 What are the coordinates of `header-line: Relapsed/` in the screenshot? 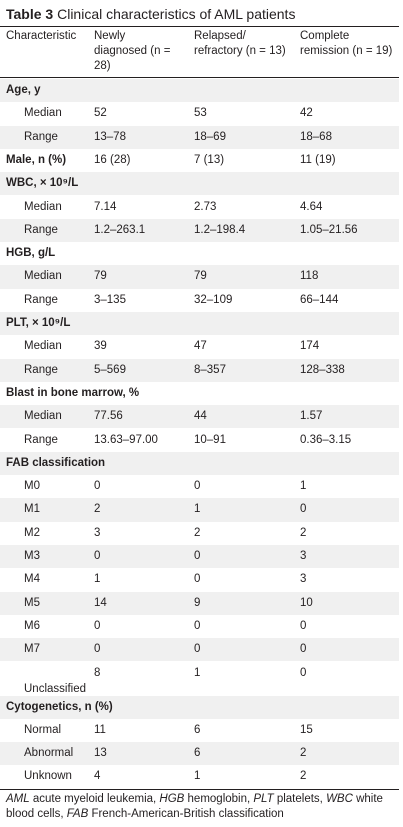 It's located at (220, 36).